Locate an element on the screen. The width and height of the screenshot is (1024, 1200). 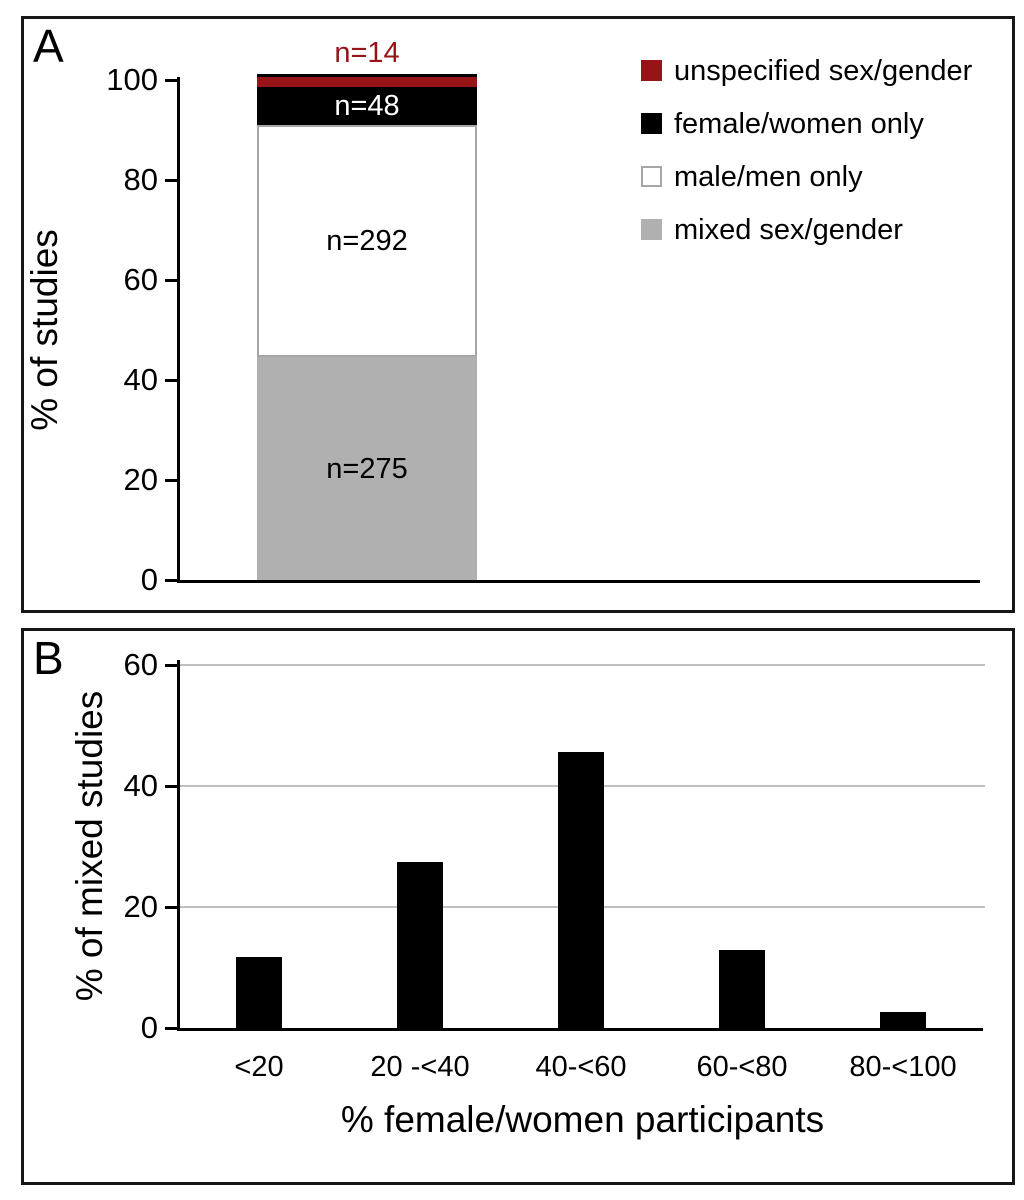
legend-label-mixed-sex-gender: mixed sex/gender is located at coordinates (788, 230).